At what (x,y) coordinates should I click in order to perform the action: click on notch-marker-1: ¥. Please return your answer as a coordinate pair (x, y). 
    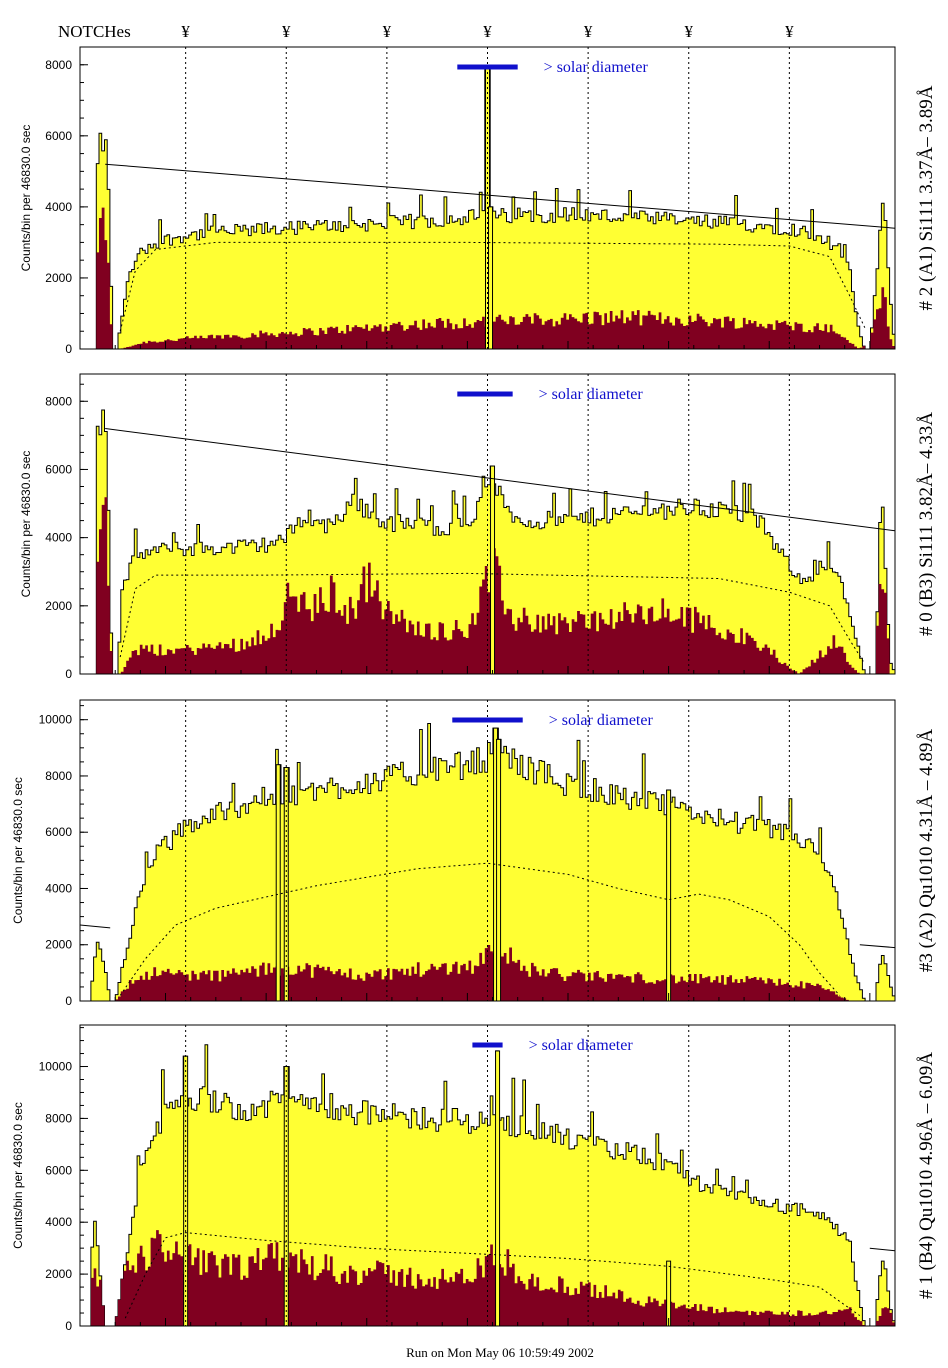
    Looking at the image, I should click on (185, 31).